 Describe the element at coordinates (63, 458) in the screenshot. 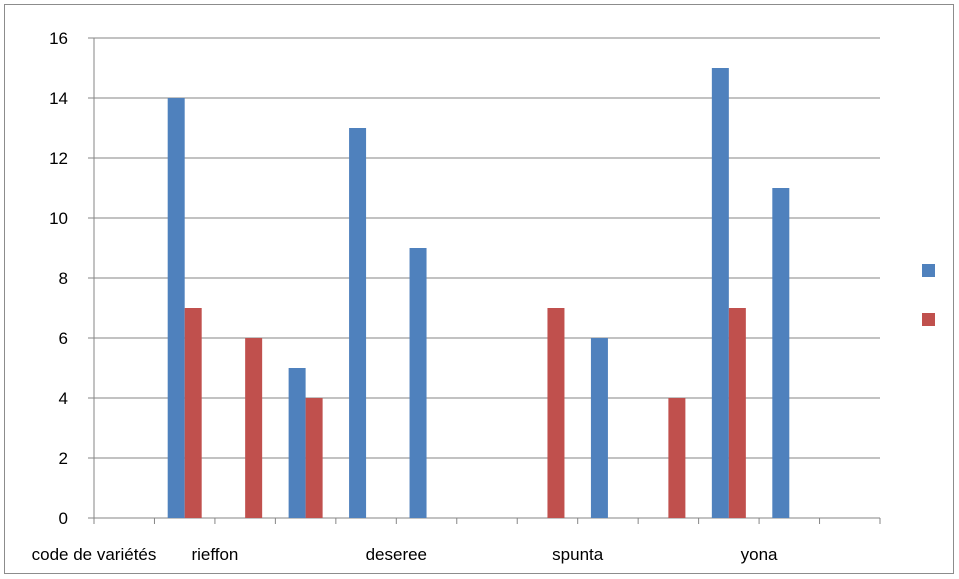

I see `y-tick-label: 2` at that location.